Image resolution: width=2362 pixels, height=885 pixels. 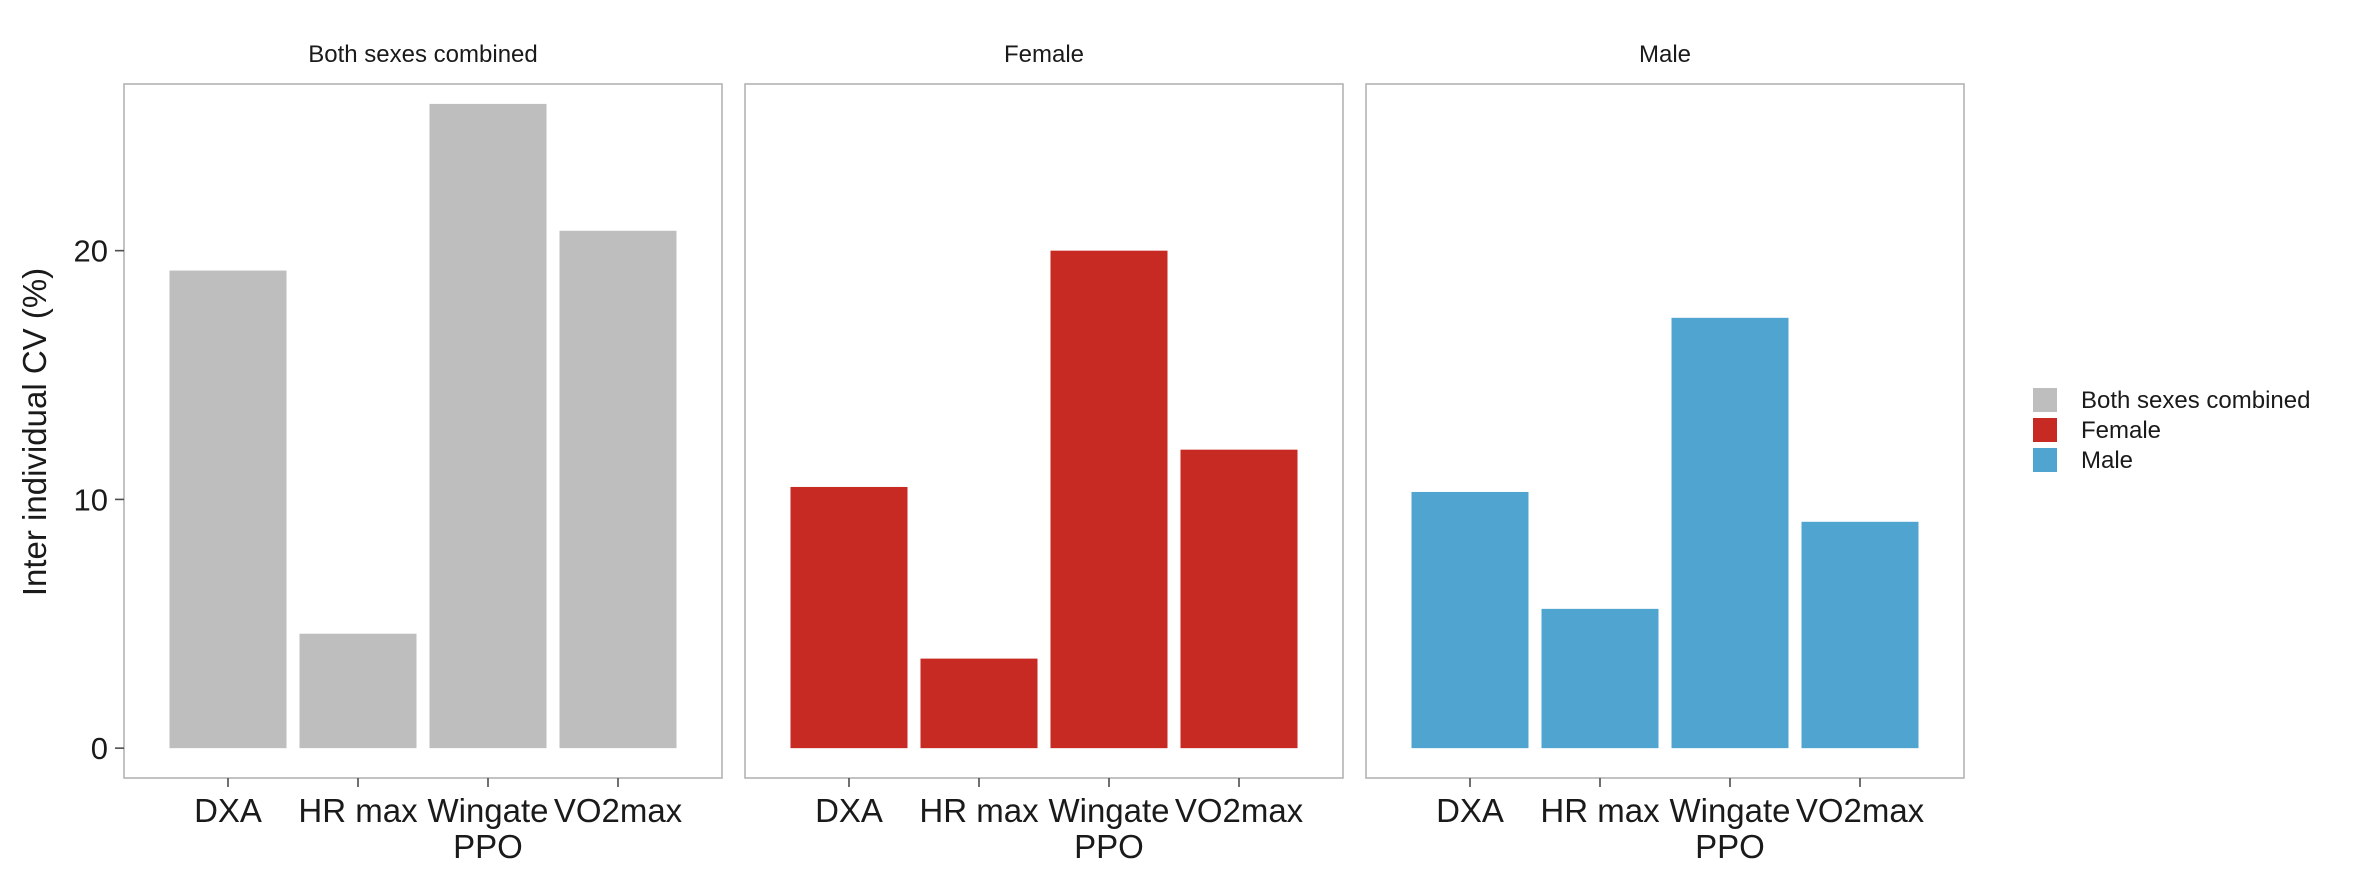 I want to click on panel-title: Both sexes combined, so click(x=422, y=54).